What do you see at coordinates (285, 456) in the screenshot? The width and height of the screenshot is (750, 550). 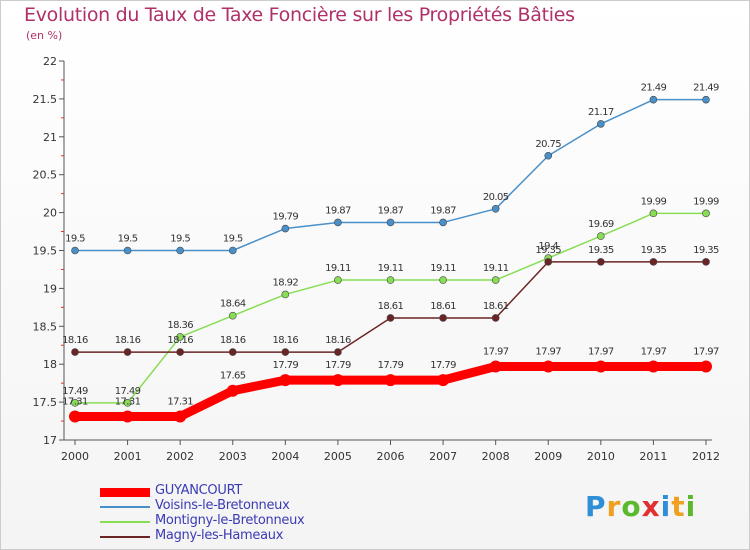 I see `x-tick-label: 2004` at bounding box center [285, 456].